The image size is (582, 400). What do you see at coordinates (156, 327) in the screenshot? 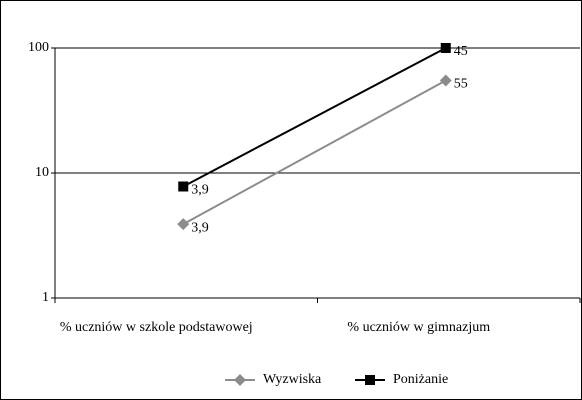
I see `x-tick-label: % uczniów w szkole podstawowej` at bounding box center [156, 327].